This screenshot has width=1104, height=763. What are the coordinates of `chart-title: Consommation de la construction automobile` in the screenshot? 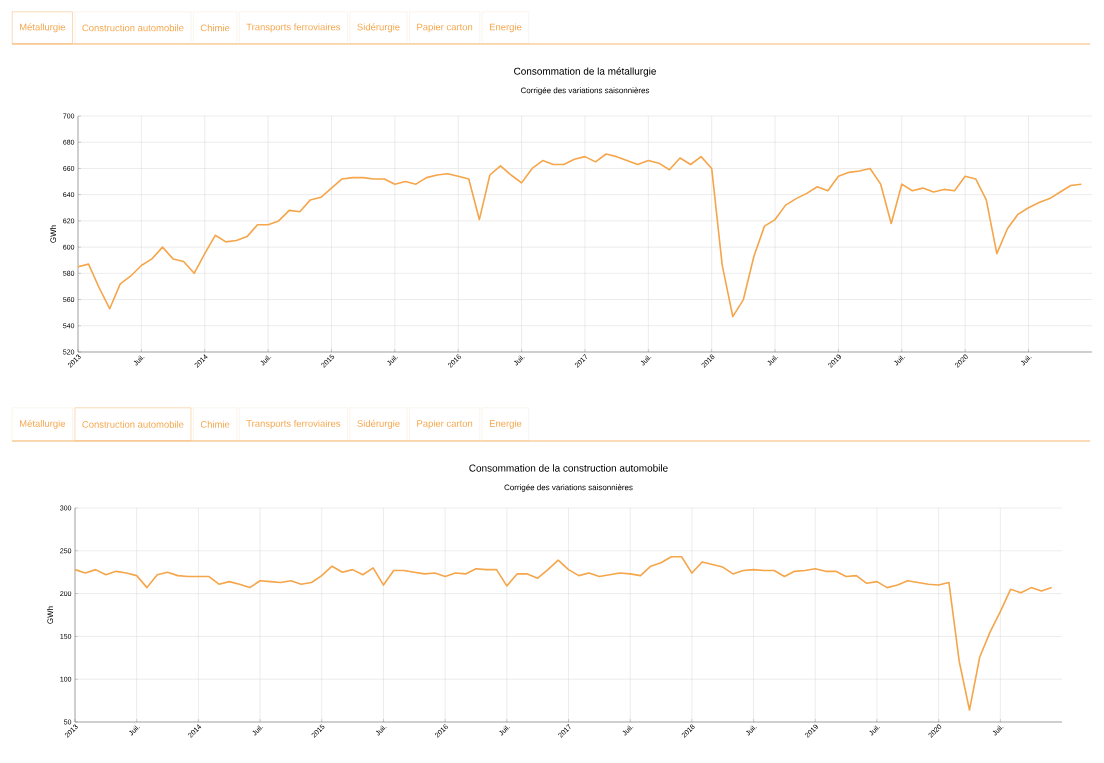 It's located at (568, 468).